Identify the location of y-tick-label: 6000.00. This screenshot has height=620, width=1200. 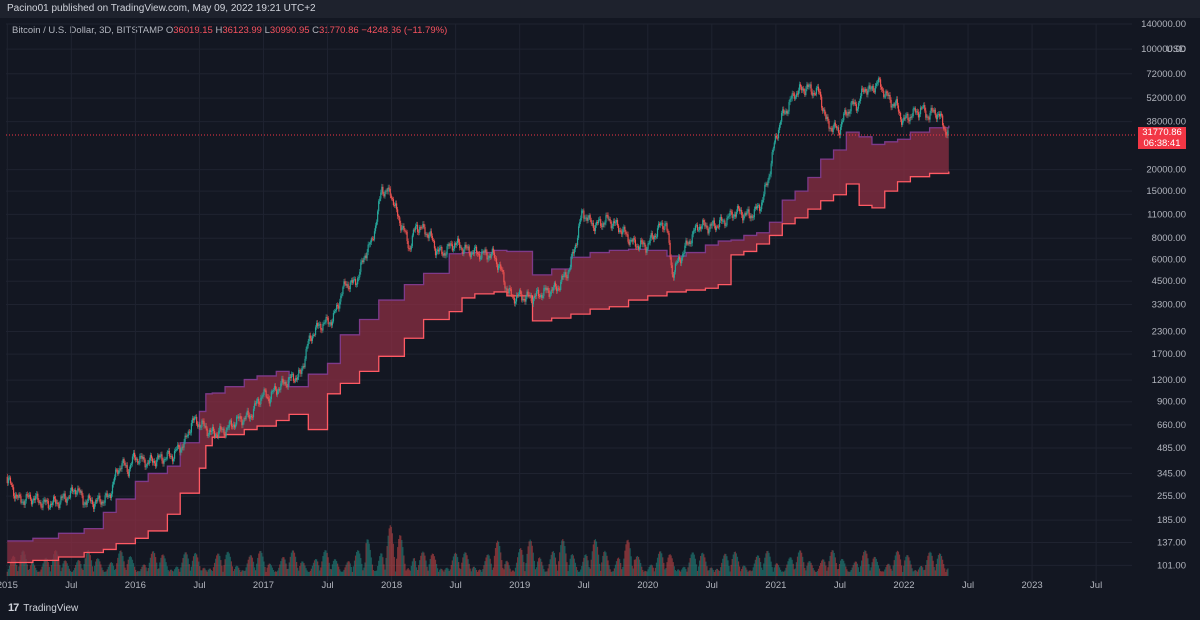
(1169, 260).